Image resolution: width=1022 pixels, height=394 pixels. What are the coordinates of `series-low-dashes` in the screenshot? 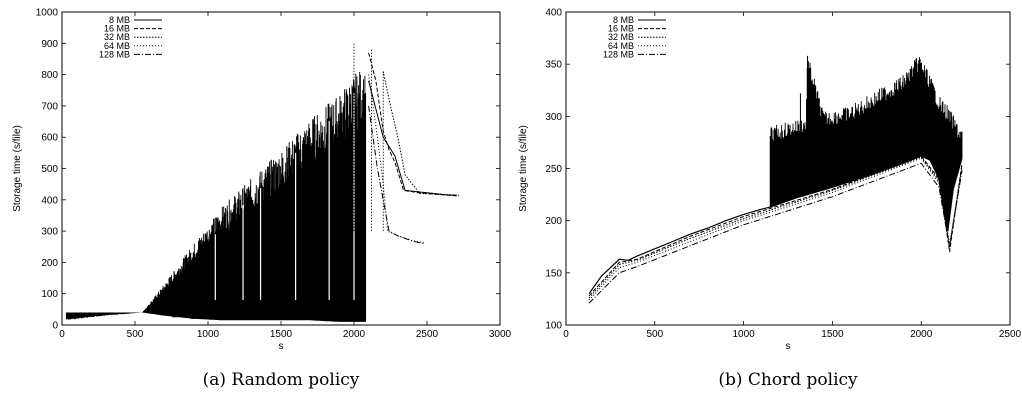 It's located at (231, 314).